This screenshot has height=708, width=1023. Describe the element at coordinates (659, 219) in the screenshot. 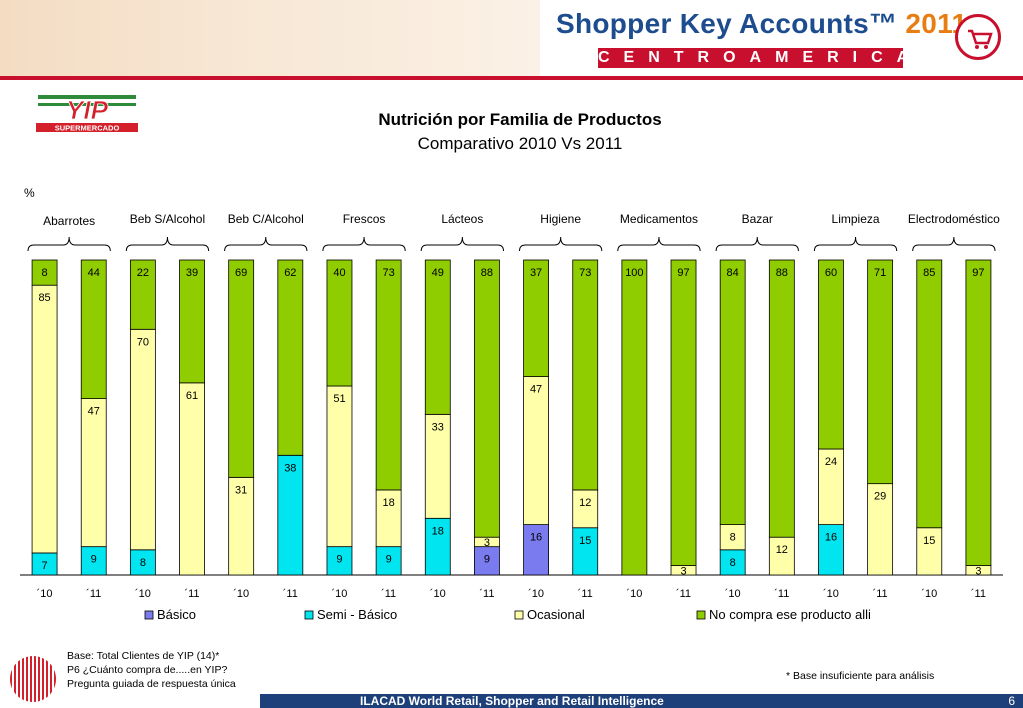

I see `group-label: Medicamentos` at that location.